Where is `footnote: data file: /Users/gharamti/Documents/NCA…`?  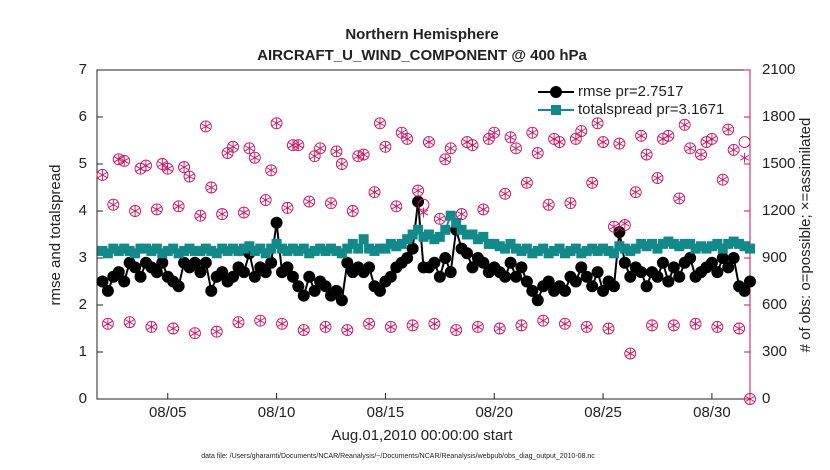 footnote: data file: /Users/gharamti/Documents/NCA… is located at coordinates (398, 456).